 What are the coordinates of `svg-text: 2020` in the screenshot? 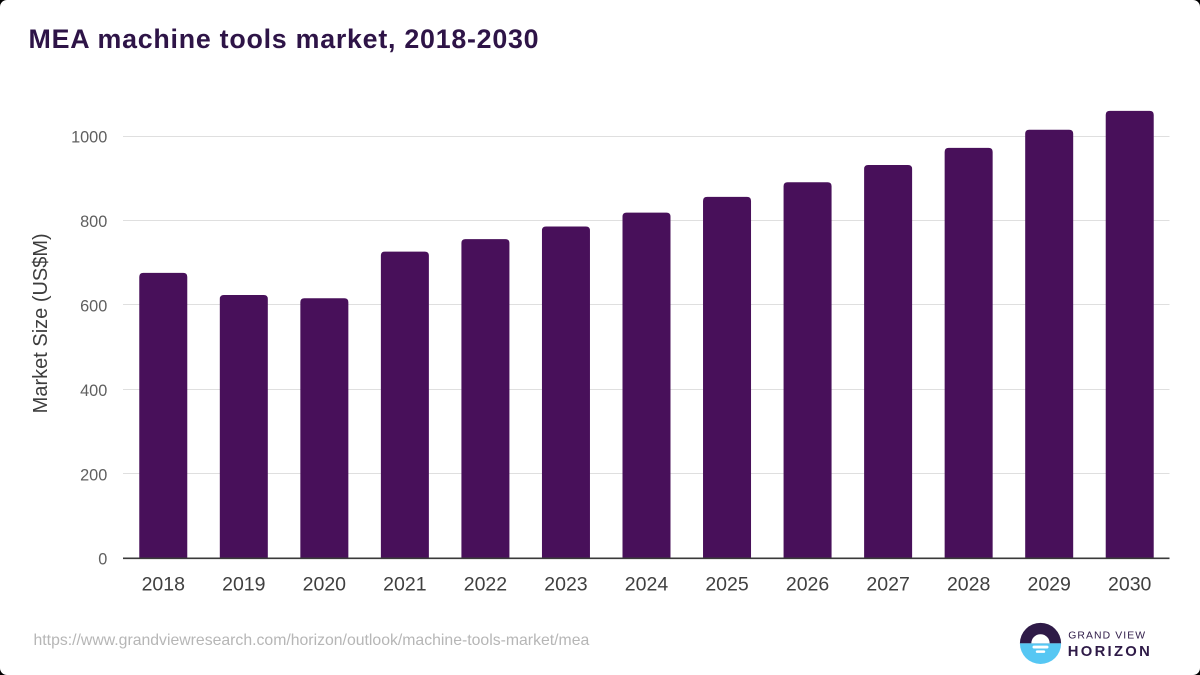 It's located at (325, 585).